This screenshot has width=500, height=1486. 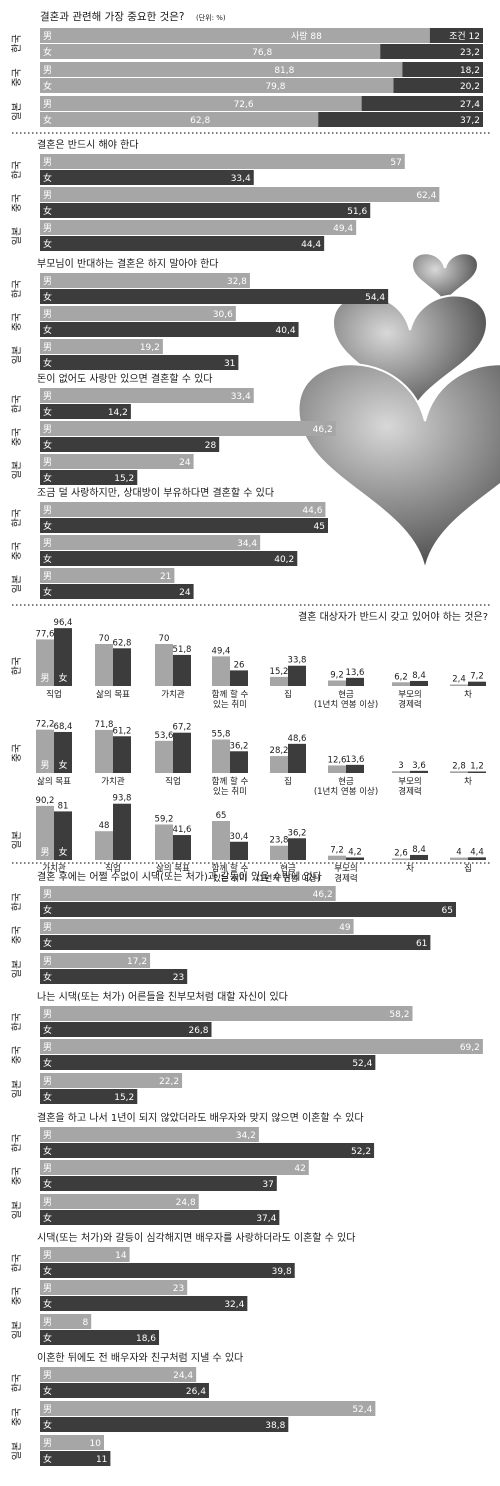 What do you see at coordinates (470, 105) in the screenshot?
I see `condition-value: 27,4` at bounding box center [470, 105].